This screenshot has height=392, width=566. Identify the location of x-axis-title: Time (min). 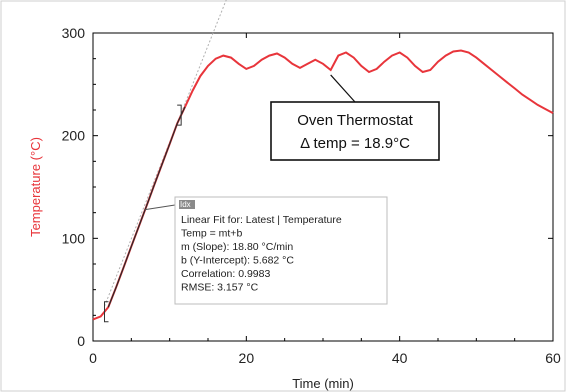
(323, 383).